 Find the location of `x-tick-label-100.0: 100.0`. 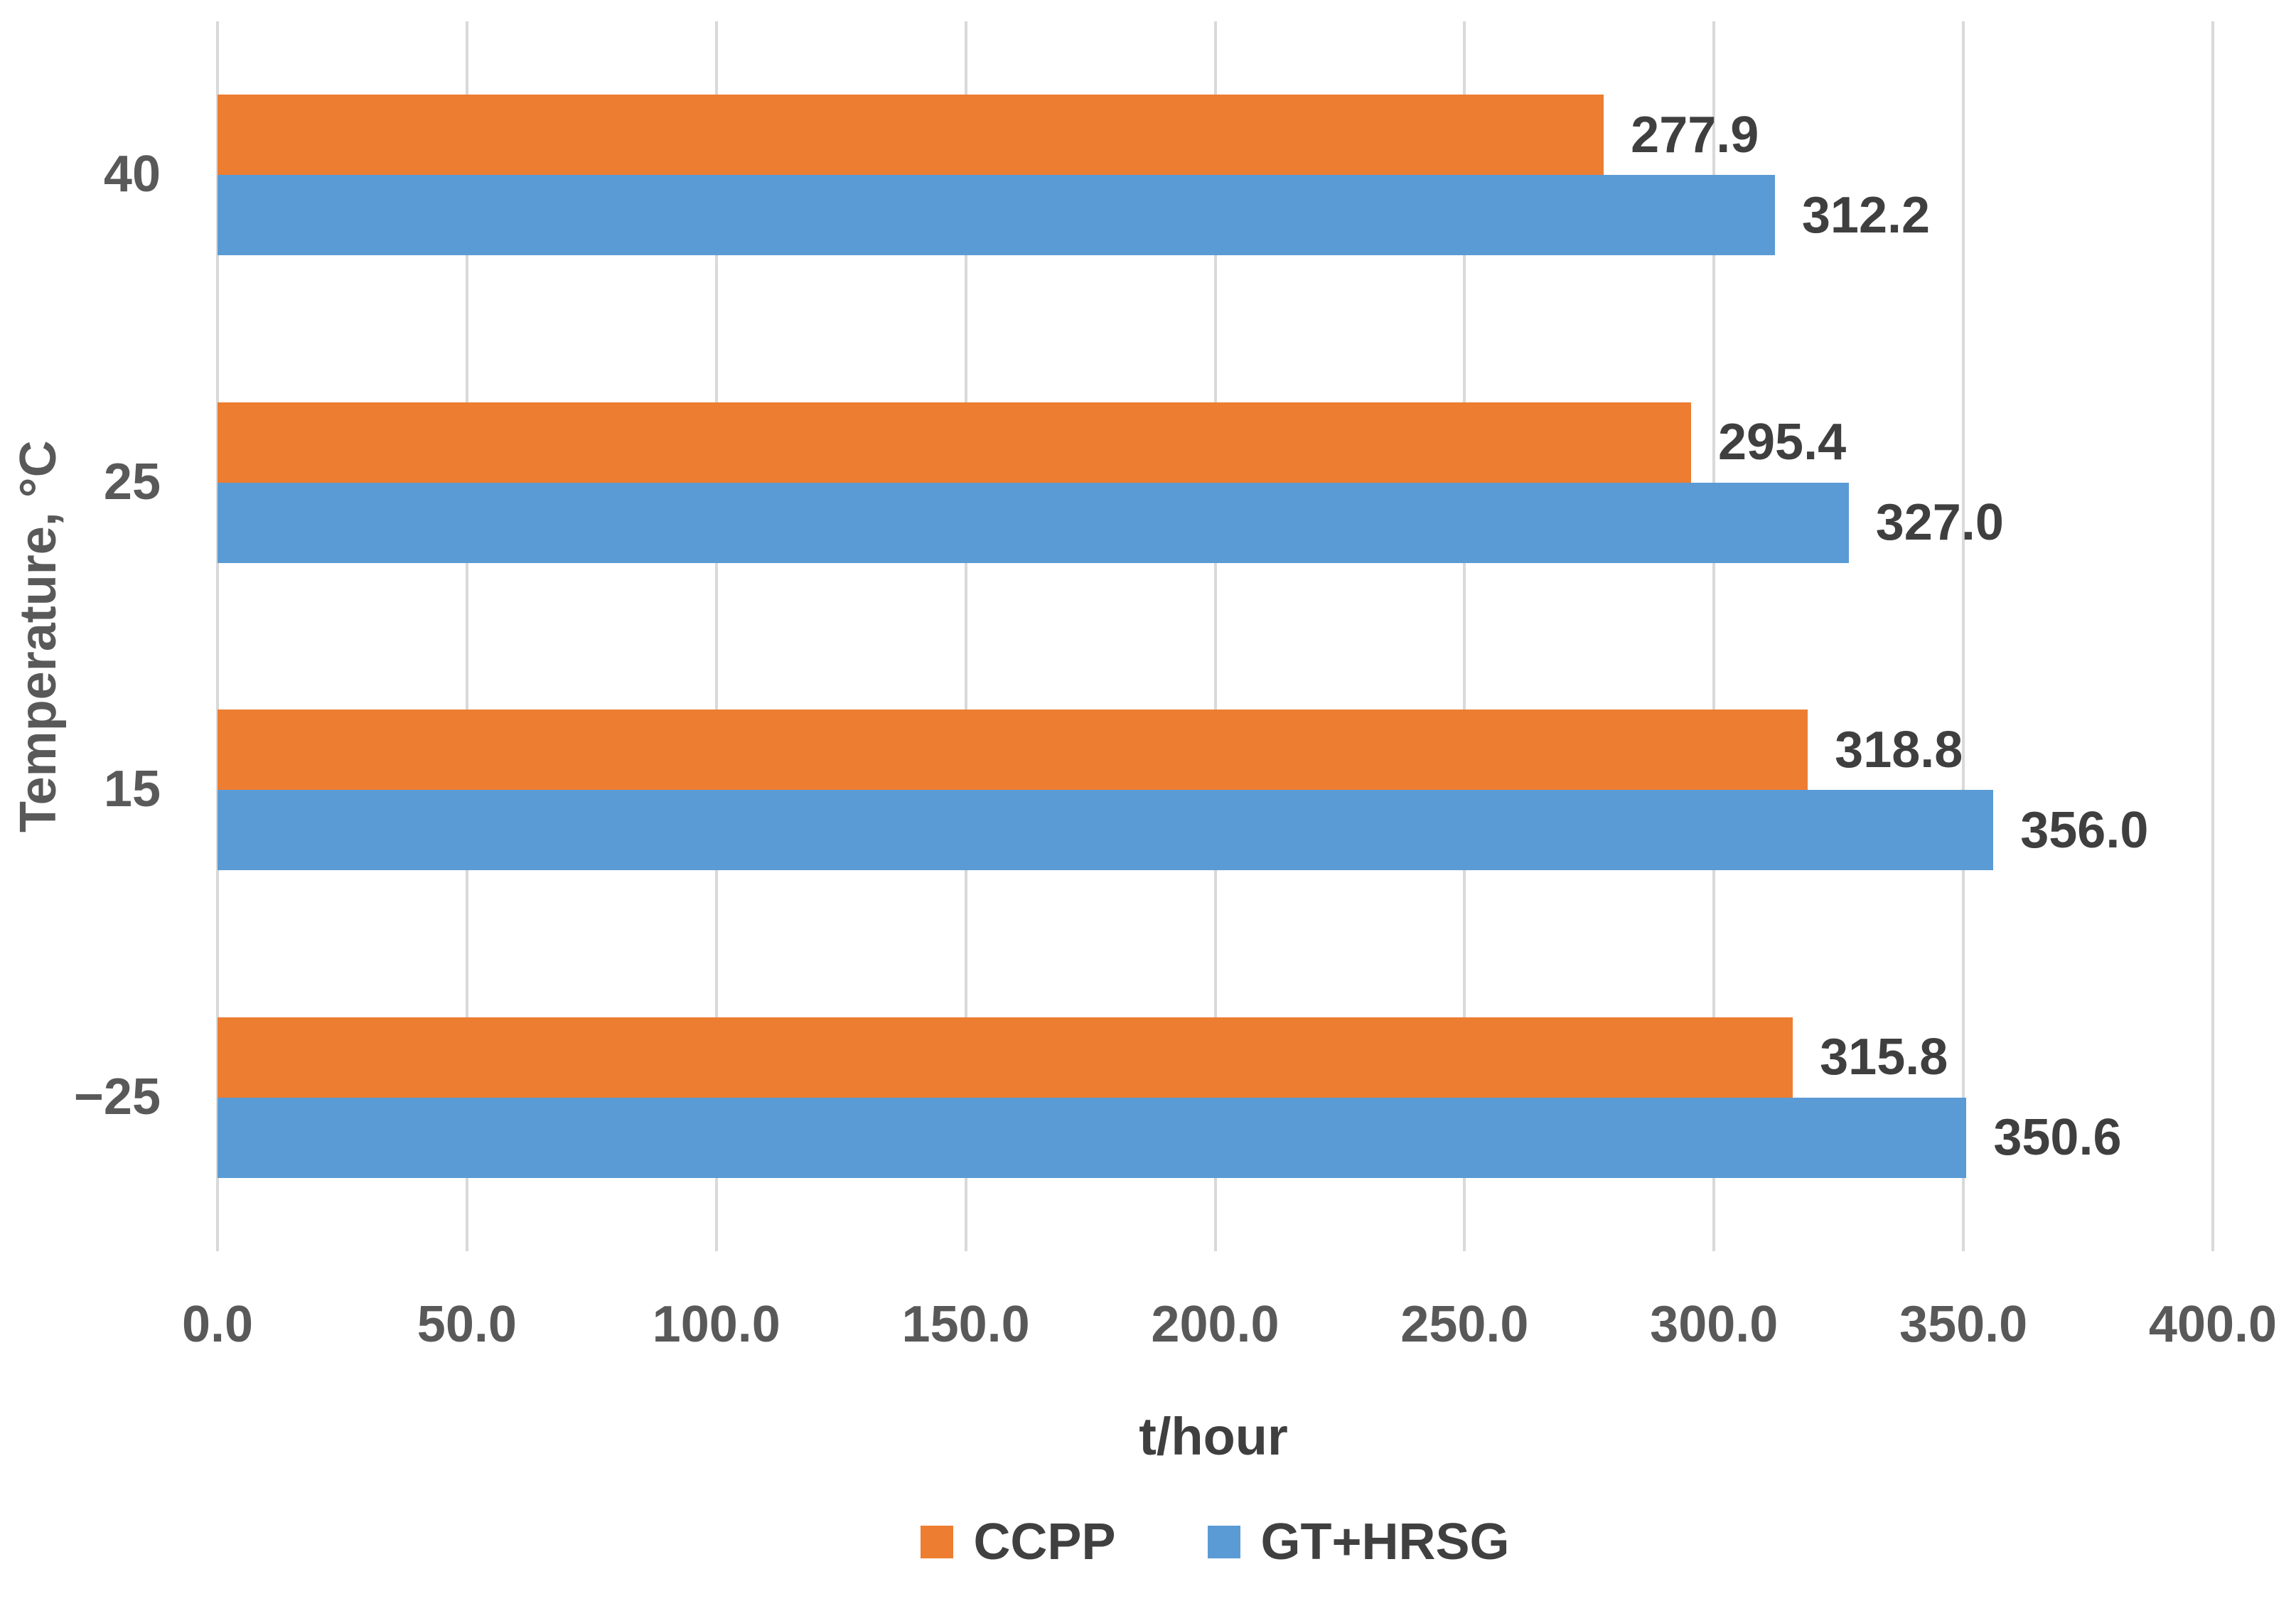

x-tick-label-100.0: 100.0 is located at coordinates (716, 1324).